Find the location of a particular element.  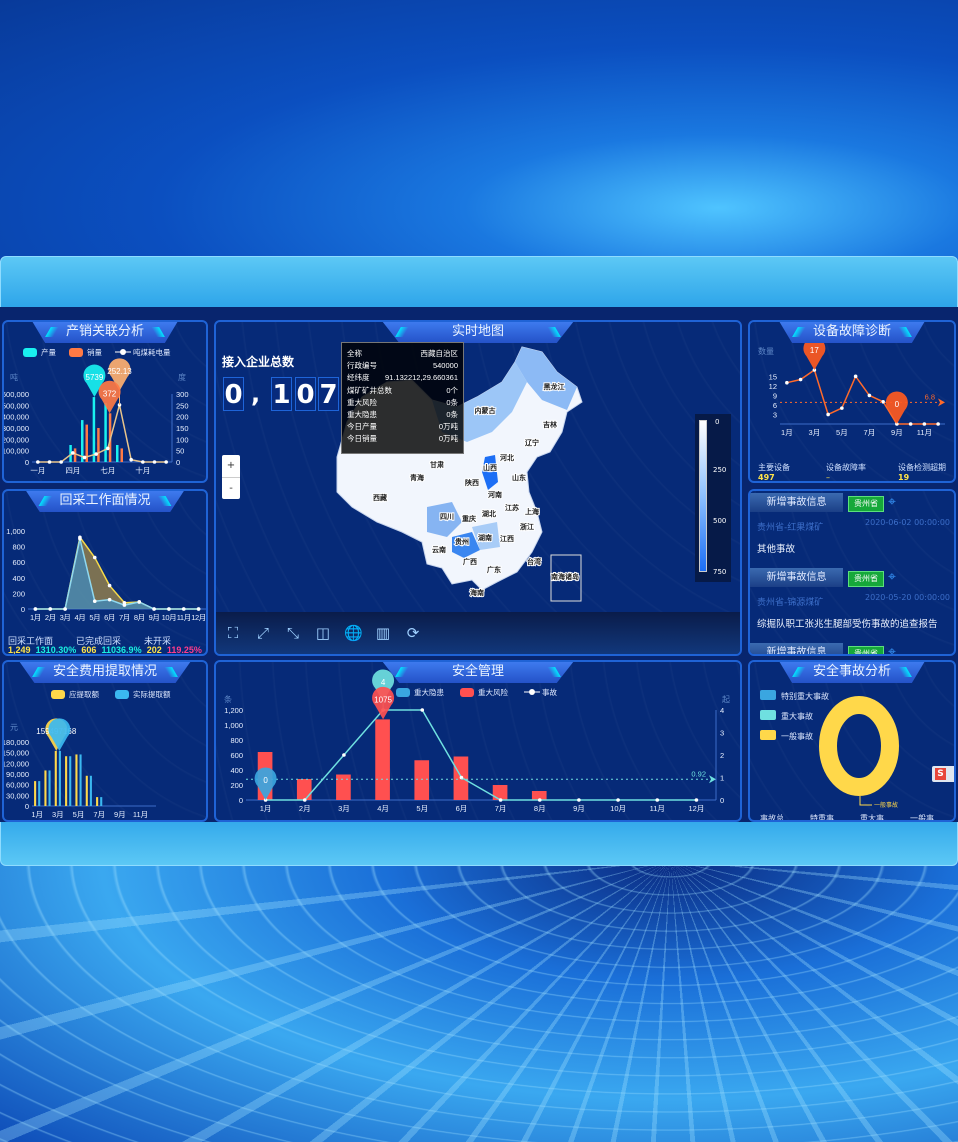

map-region is located at coordinates (444, 519).